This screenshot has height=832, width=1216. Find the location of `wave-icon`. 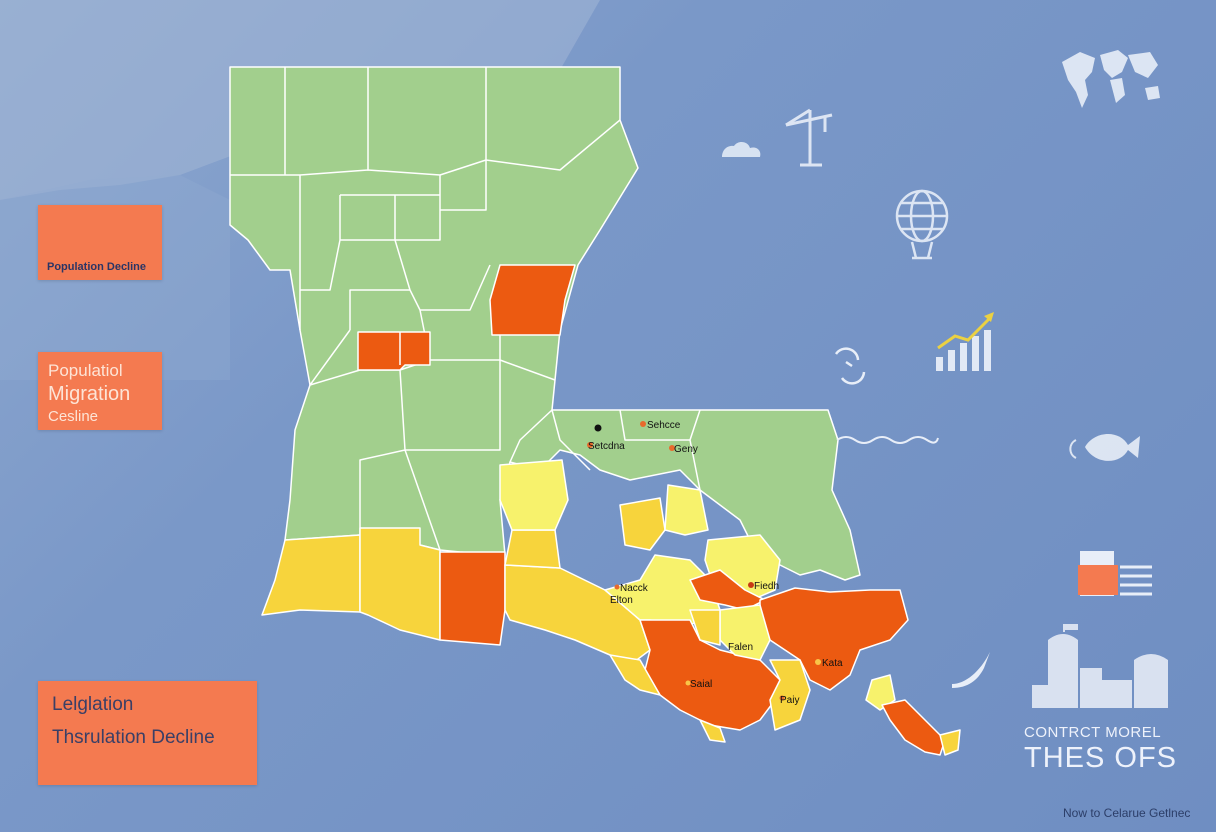

wave-icon is located at coordinates (887, 440).